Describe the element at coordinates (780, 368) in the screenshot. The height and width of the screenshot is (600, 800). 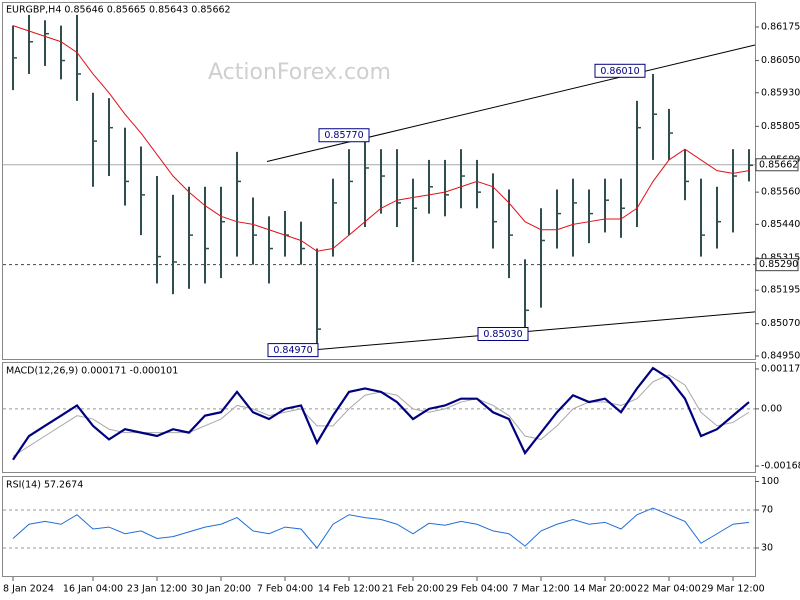
I see `y-tick-label: 0.001175` at that location.